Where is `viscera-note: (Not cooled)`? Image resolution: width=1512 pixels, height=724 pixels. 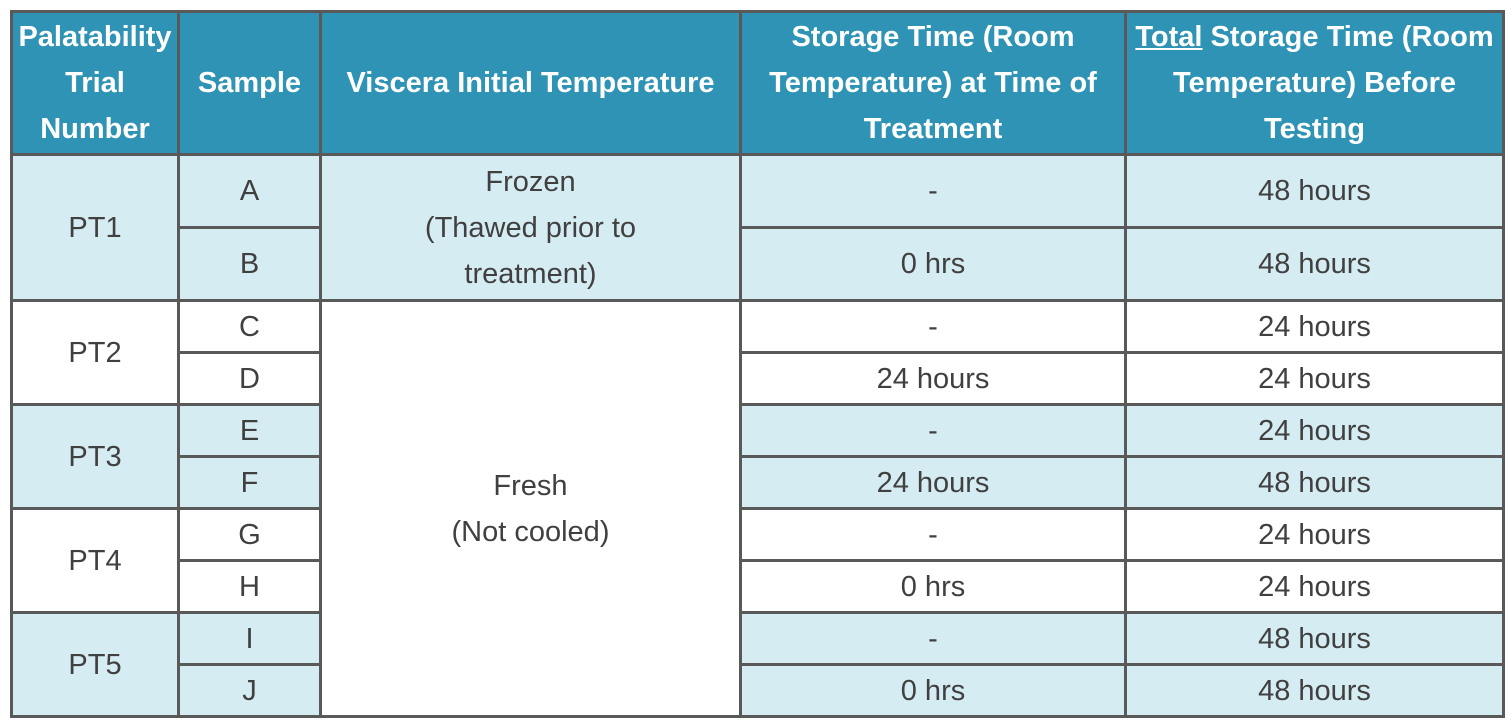
viscera-note: (Not cooled) is located at coordinates (530, 531).